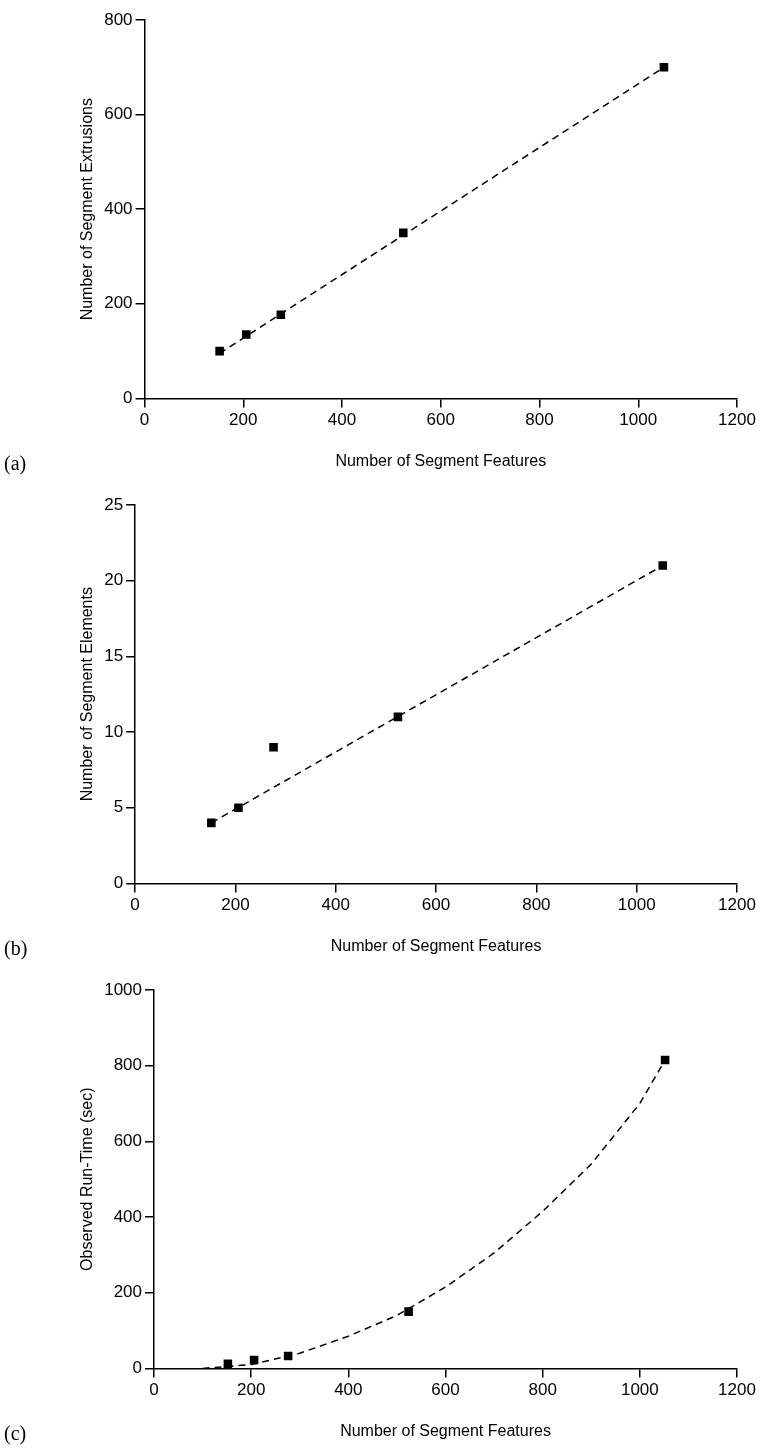  I want to click on y-axis-title: Number of Segment Elements, so click(87, 694).